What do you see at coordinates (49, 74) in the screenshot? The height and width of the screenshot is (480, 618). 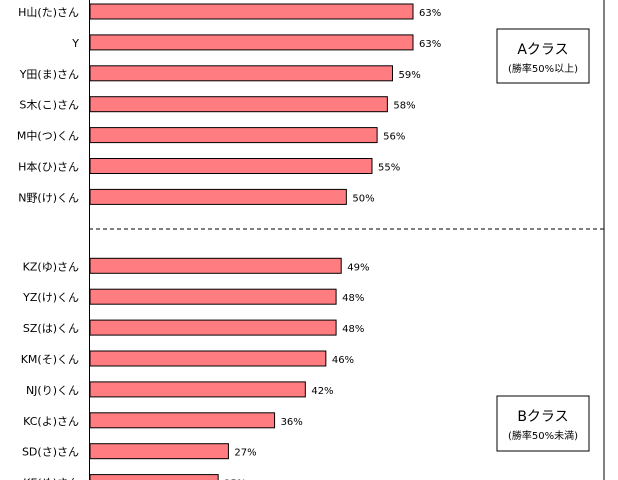 I see `category-label-2: Y田(ま)さん` at bounding box center [49, 74].